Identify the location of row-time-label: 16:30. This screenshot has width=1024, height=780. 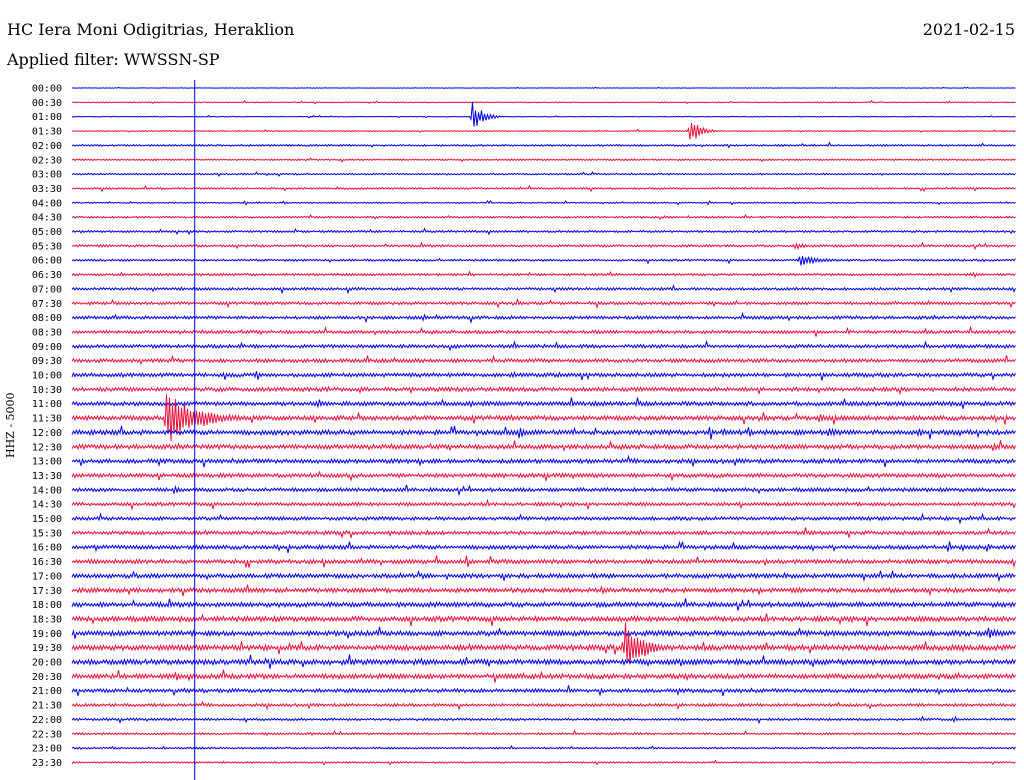
(47, 562).